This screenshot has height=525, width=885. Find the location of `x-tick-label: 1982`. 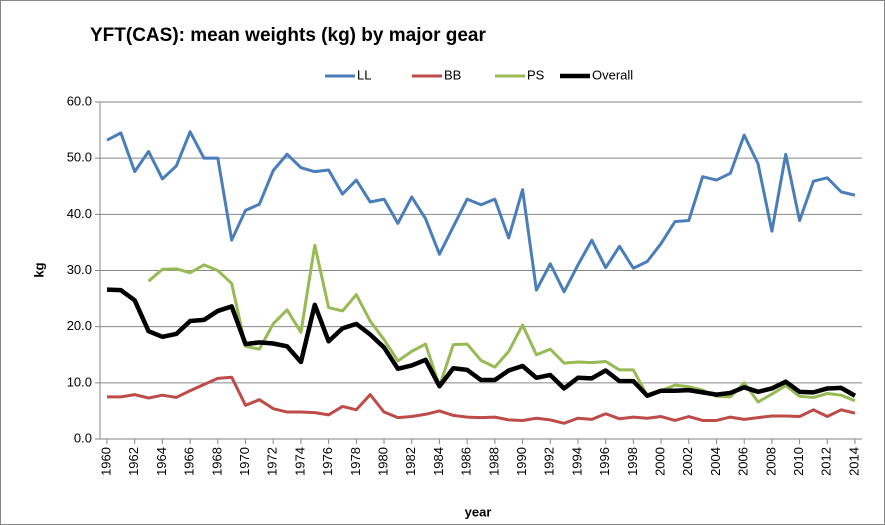

x-tick-label: 1982 is located at coordinates (410, 461).